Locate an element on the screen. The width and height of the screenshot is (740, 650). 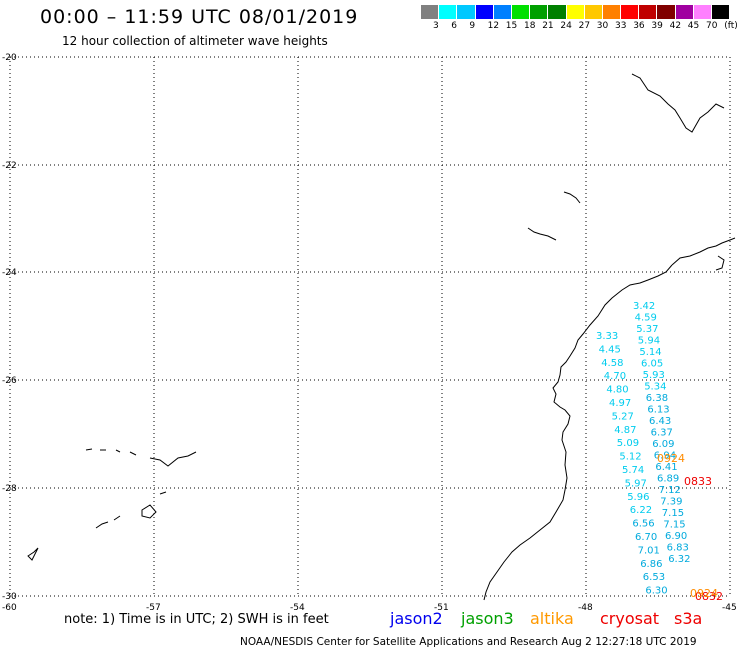
swh-value: 4.45 is located at coordinates (610, 349).